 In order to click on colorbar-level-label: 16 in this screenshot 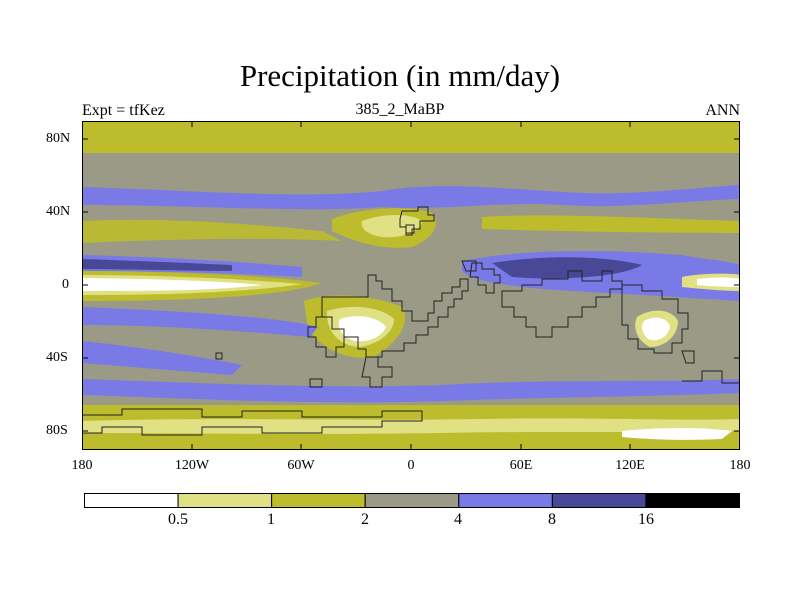, I will do `click(646, 519)`.